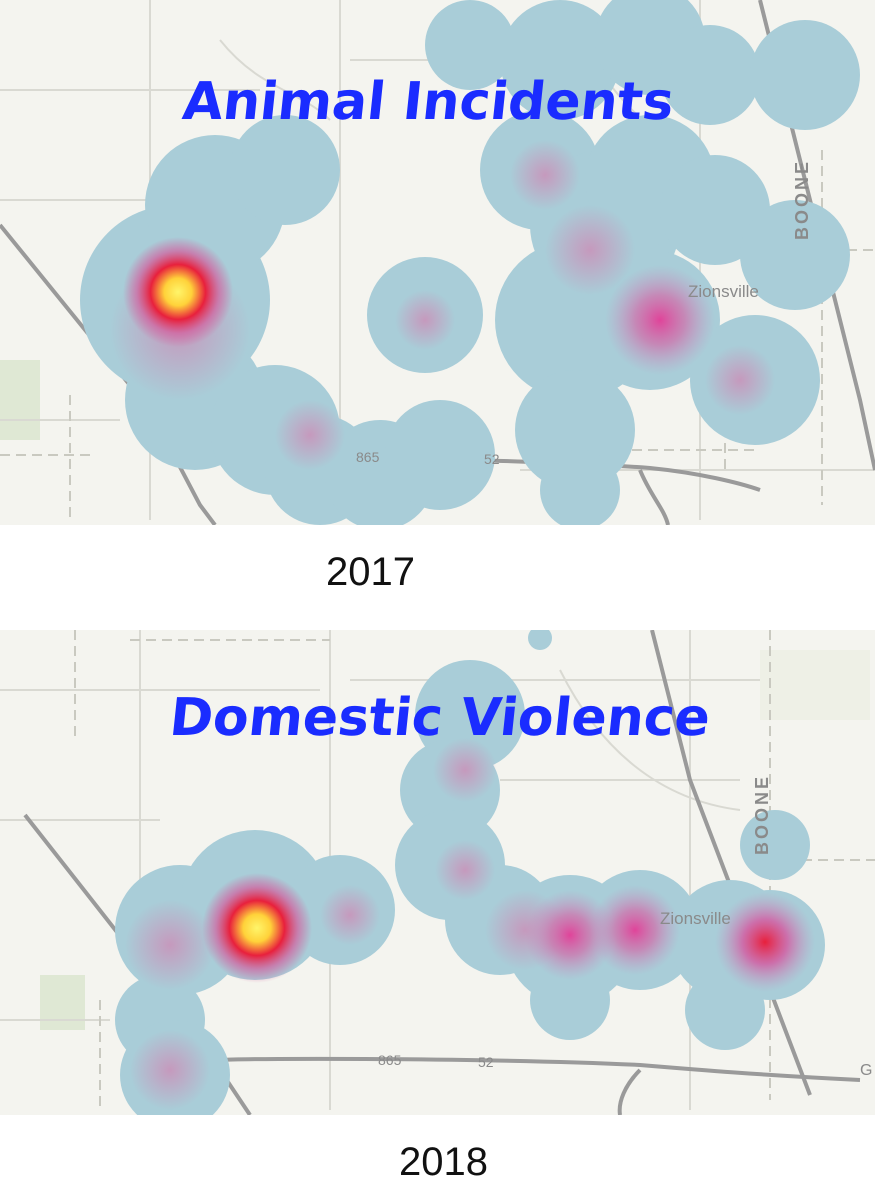  Describe the element at coordinates (370, 572) in the screenshot. I see `year-label: 2017` at that location.